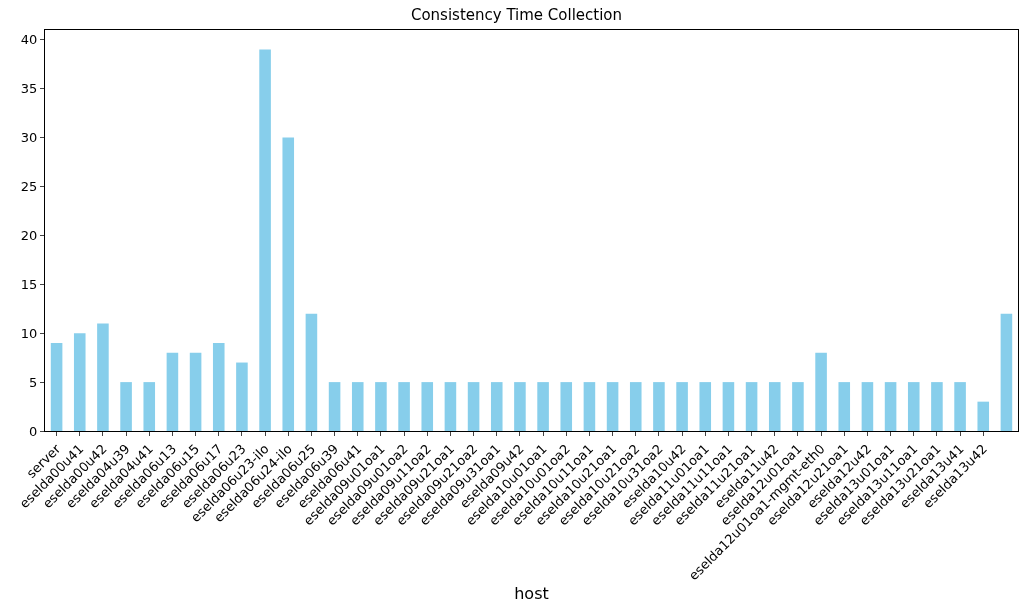  Describe the element at coordinates (33, 382) in the screenshot. I see `y-tick-label: 5` at that location.